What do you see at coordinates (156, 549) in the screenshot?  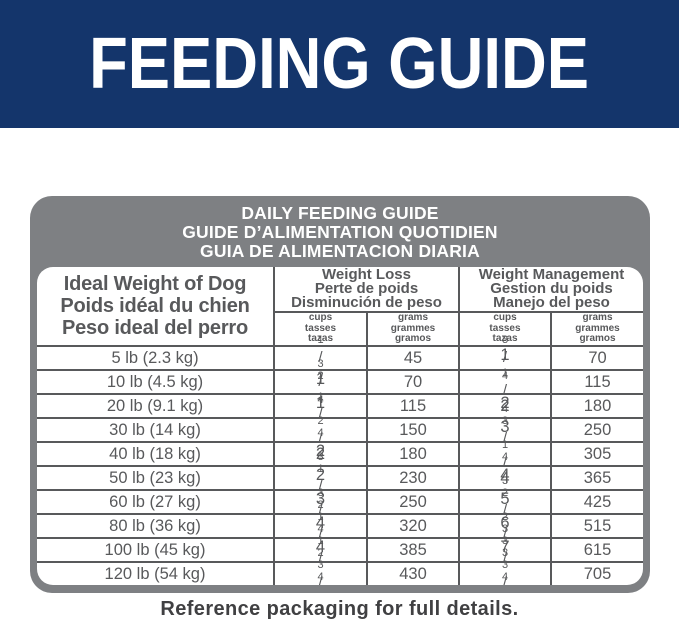 I see `weight-cell: 100 lb (45 kg)` at bounding box center [156, 549].